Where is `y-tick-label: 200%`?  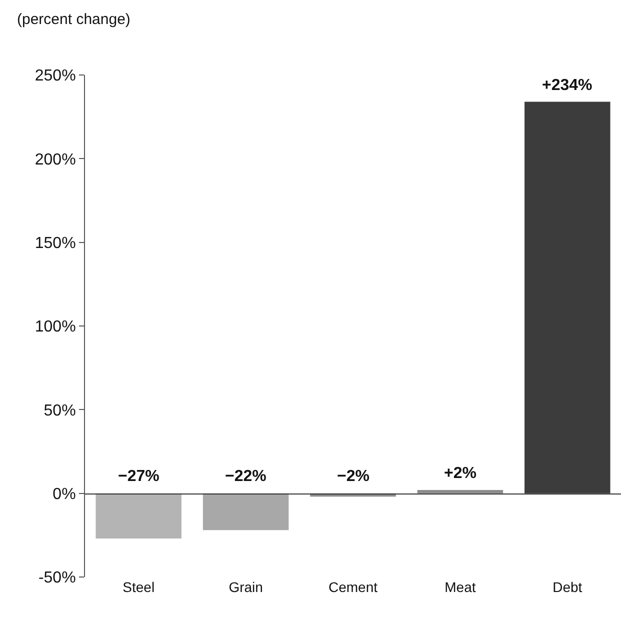 y-tick-label: 200% is located at coordinates (55, 159).